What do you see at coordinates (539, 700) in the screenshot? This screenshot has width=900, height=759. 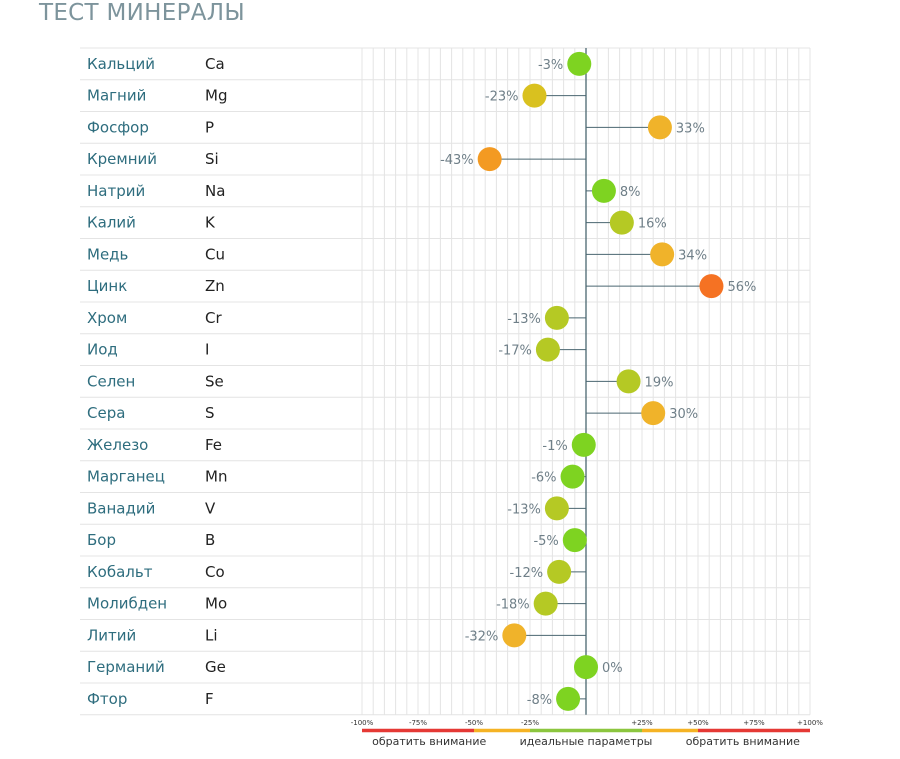 I see `value-label: -8%` at bounding box center [539, 700].